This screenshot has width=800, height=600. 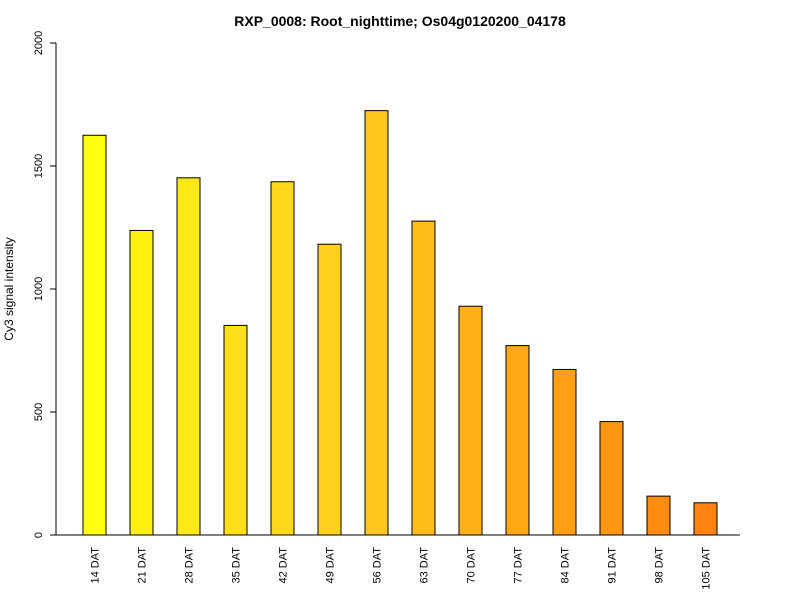 What do you see at coordinates (470, 420) in the screenshot?
I see `bar-70-dat` at bounding box center [470, 420].